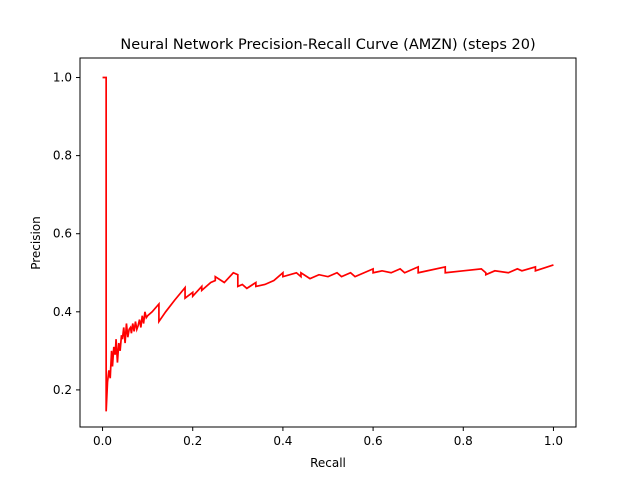  What do you see at coordinates (192, 441) in the screenshot?
I see `x-tick-label: 0.2` at bounding box center [192, 441].